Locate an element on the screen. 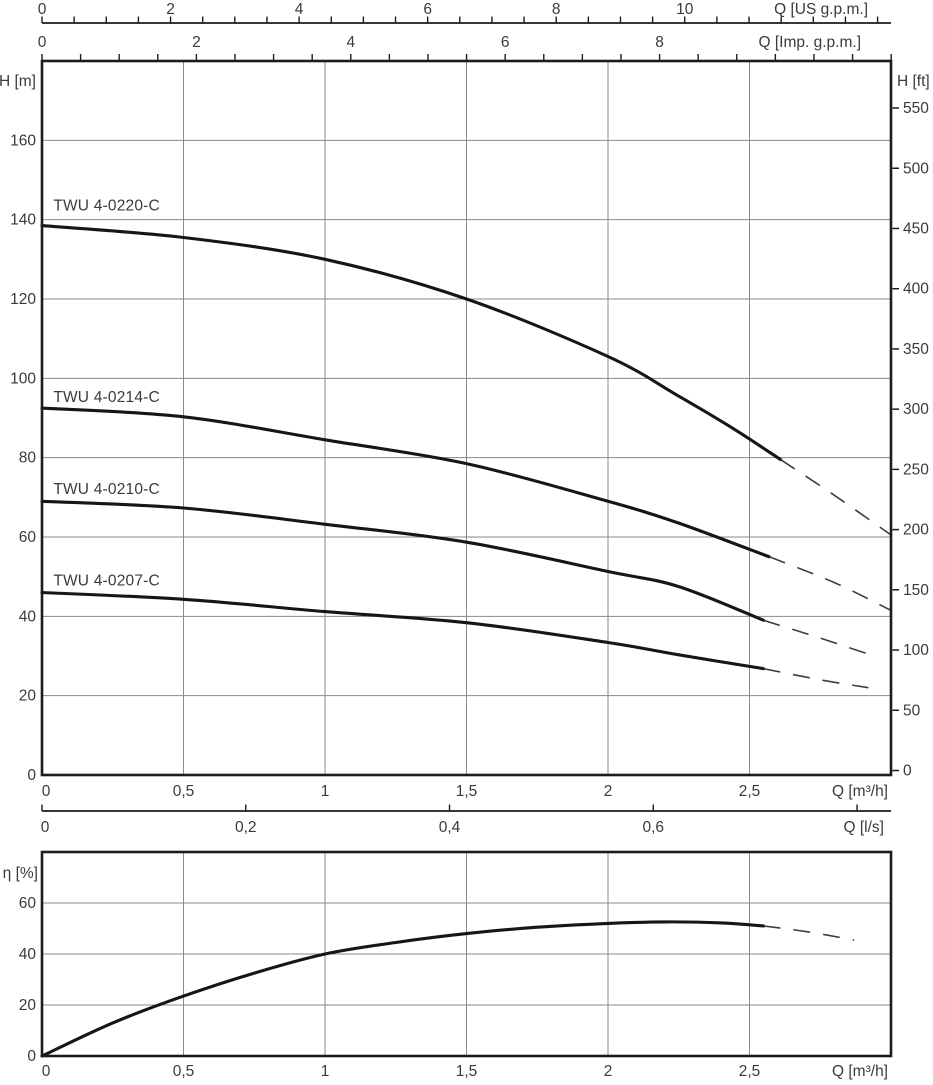 This screenshot has width=933, height=1085. tick-label-h-ft: 150 is located at coordinates (916, 590).